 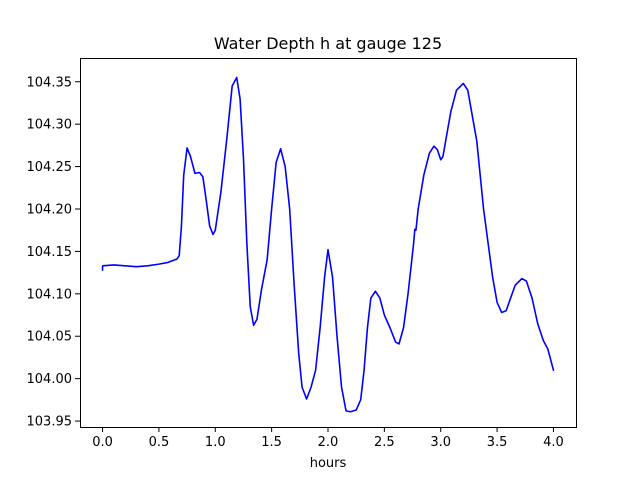 I want to click on x-axis: 0.0 0.5 1.0 1.5 2.0 2.5 3.0 3.5 4.0, so click(x=328, y=438).